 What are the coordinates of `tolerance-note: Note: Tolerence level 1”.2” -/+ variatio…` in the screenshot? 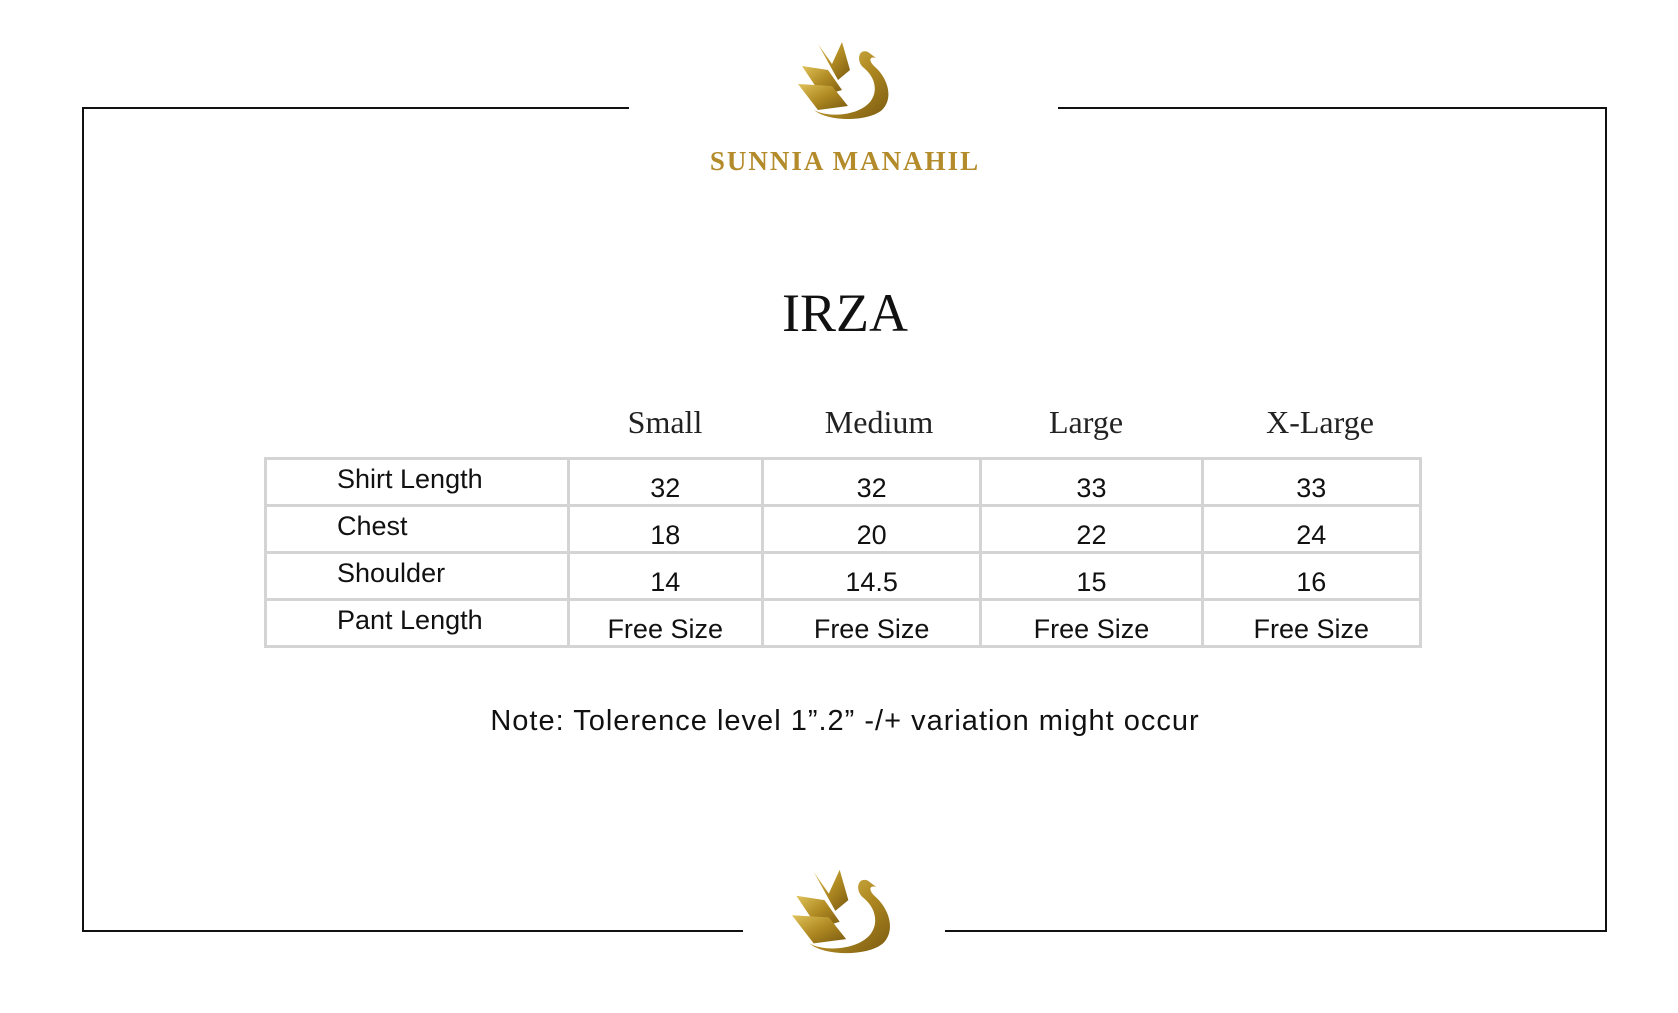 It's located at (845, 721).